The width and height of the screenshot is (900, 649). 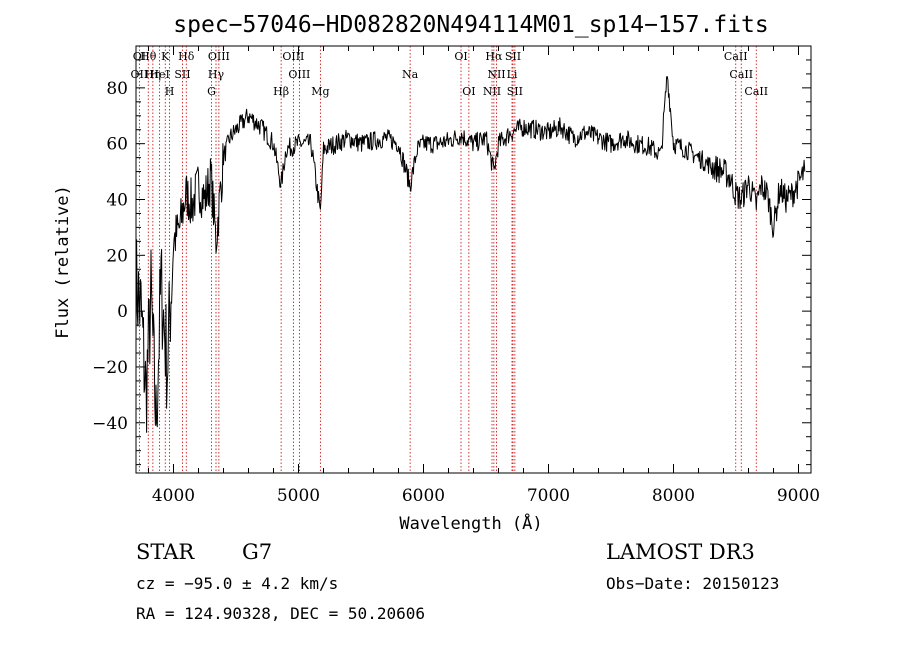 What do you see at coordinates (673, 496) in the screenshot?
I see `x-tick-label: 8000` at bounding box center [673, 496].